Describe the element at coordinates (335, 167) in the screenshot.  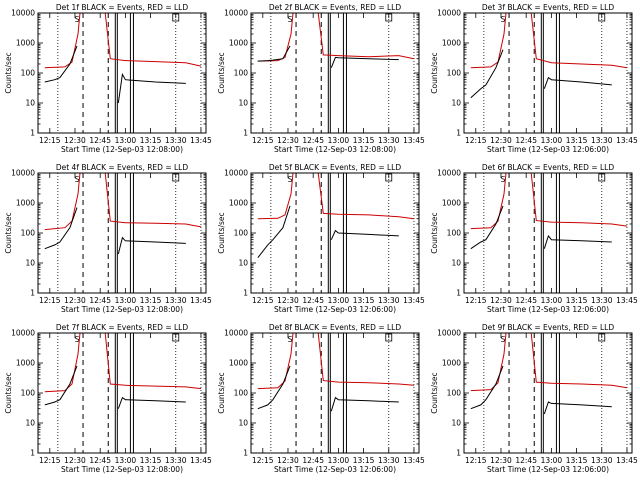
I see `chart-title: Det 5f BLACK = Events, RED = LLD` at that location.